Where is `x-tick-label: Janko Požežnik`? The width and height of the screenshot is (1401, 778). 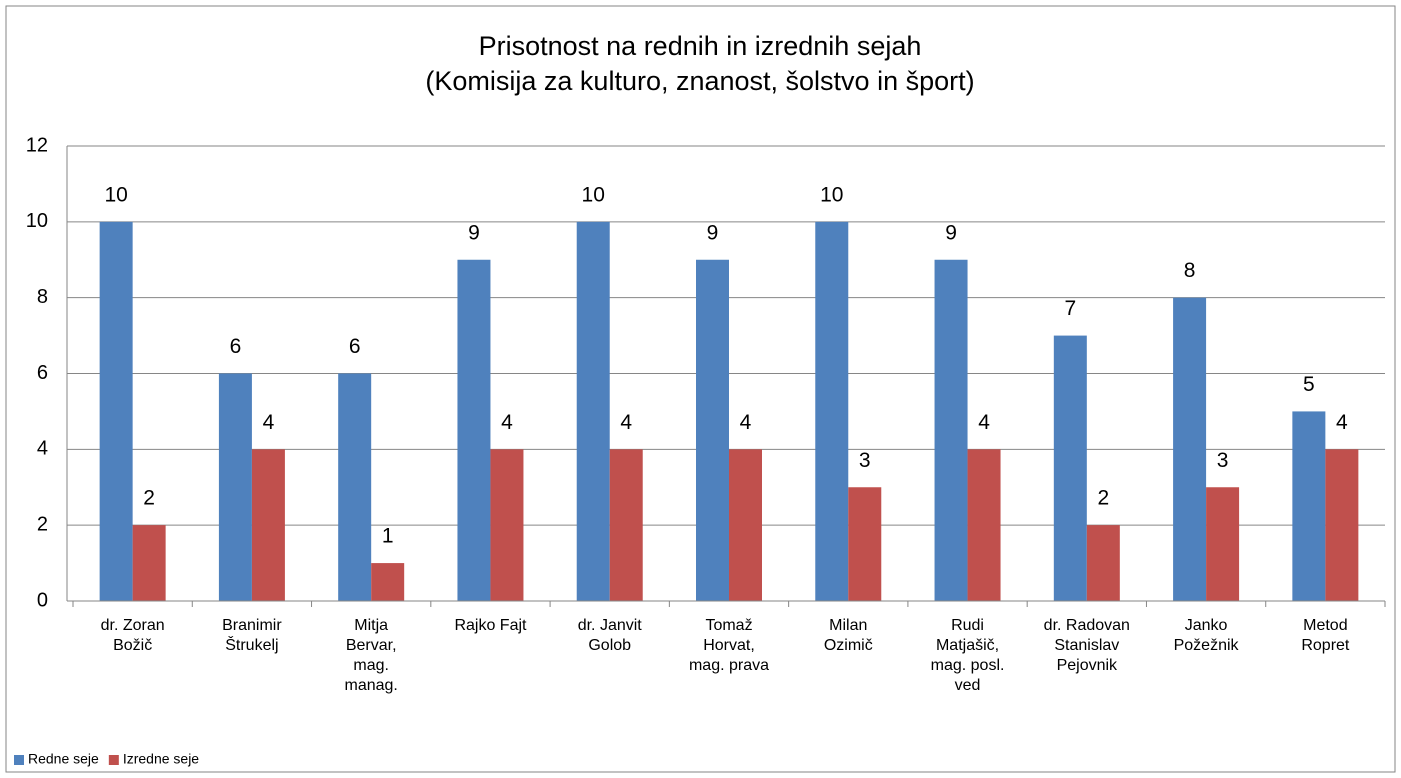
x-tick-label: Janko Požežnik is located at coordinates (1206, 635).